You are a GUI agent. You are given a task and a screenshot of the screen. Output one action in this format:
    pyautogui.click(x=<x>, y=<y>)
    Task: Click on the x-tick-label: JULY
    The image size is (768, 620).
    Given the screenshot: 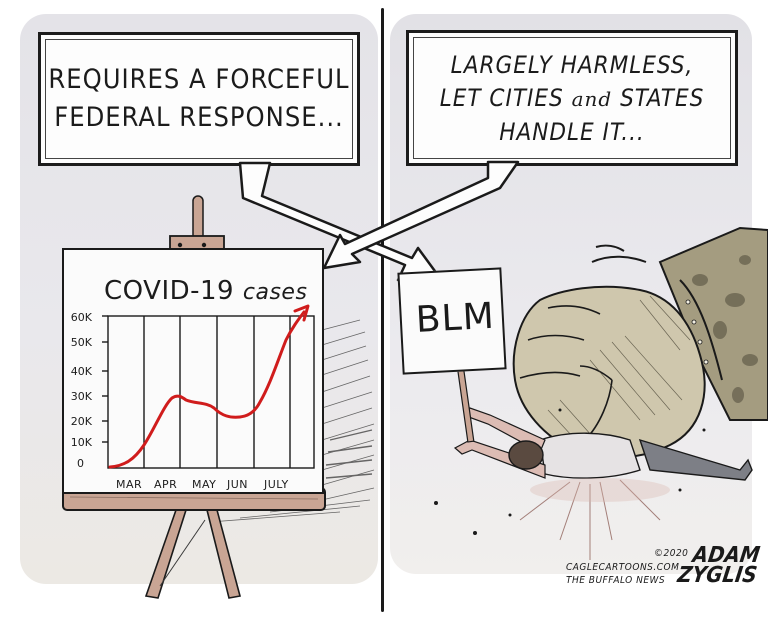 What is the action you would take?
    pyautogui.click(x=276, y=484)
    